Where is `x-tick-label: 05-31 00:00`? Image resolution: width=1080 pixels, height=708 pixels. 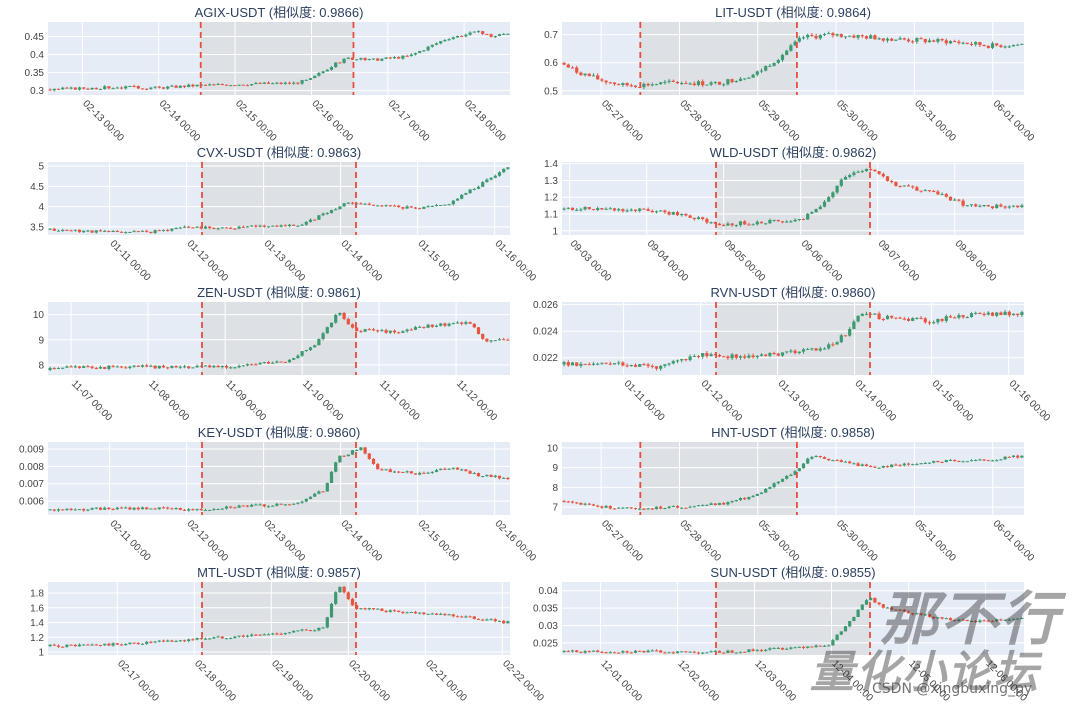
x-tick-label: 05-31 00:00 is located at coordinates (935, 541).